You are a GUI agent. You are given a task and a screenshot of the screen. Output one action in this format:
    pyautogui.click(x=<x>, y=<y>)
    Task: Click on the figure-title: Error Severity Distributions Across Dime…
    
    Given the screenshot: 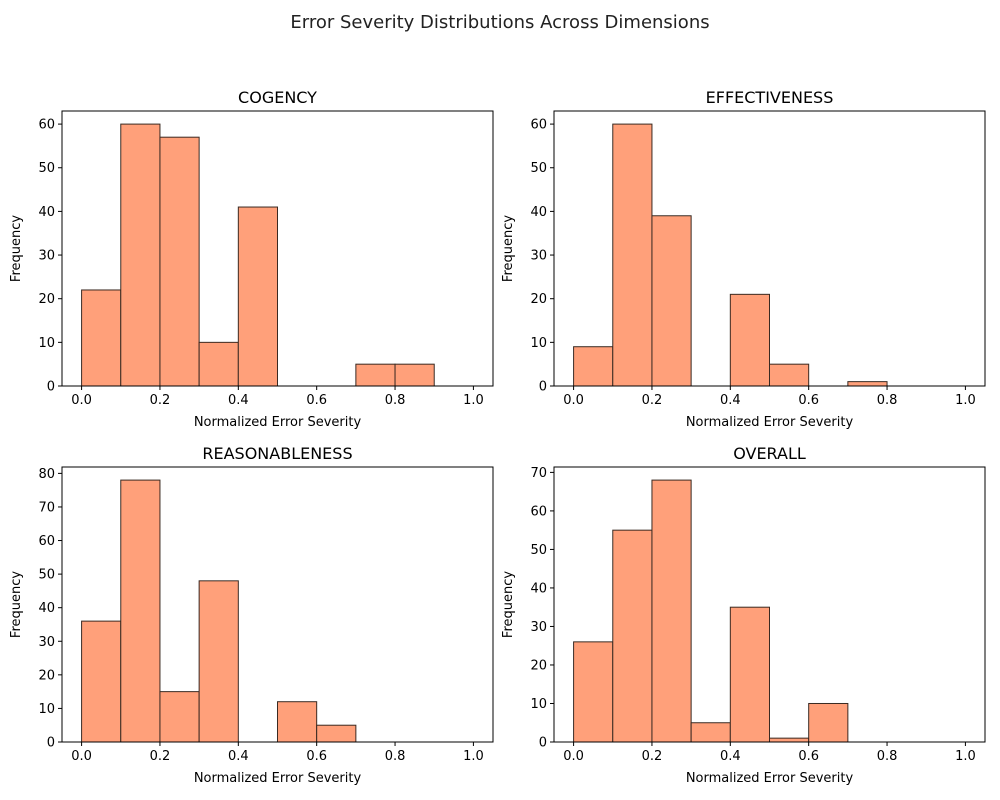 What is the action you would take?
    pyautogui.click(x=500, y=22)
    